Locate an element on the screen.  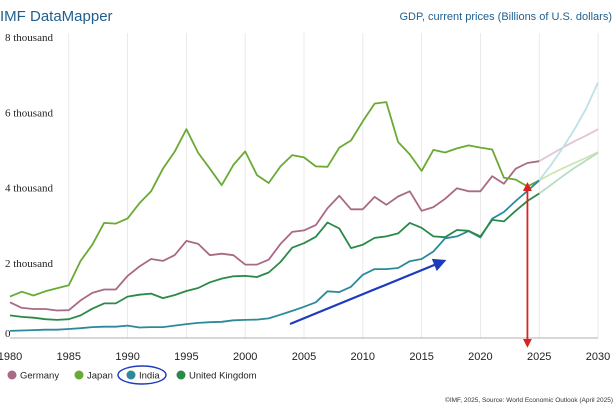
y-tick-label: 4 thousand is located at coordinates (29, 189).